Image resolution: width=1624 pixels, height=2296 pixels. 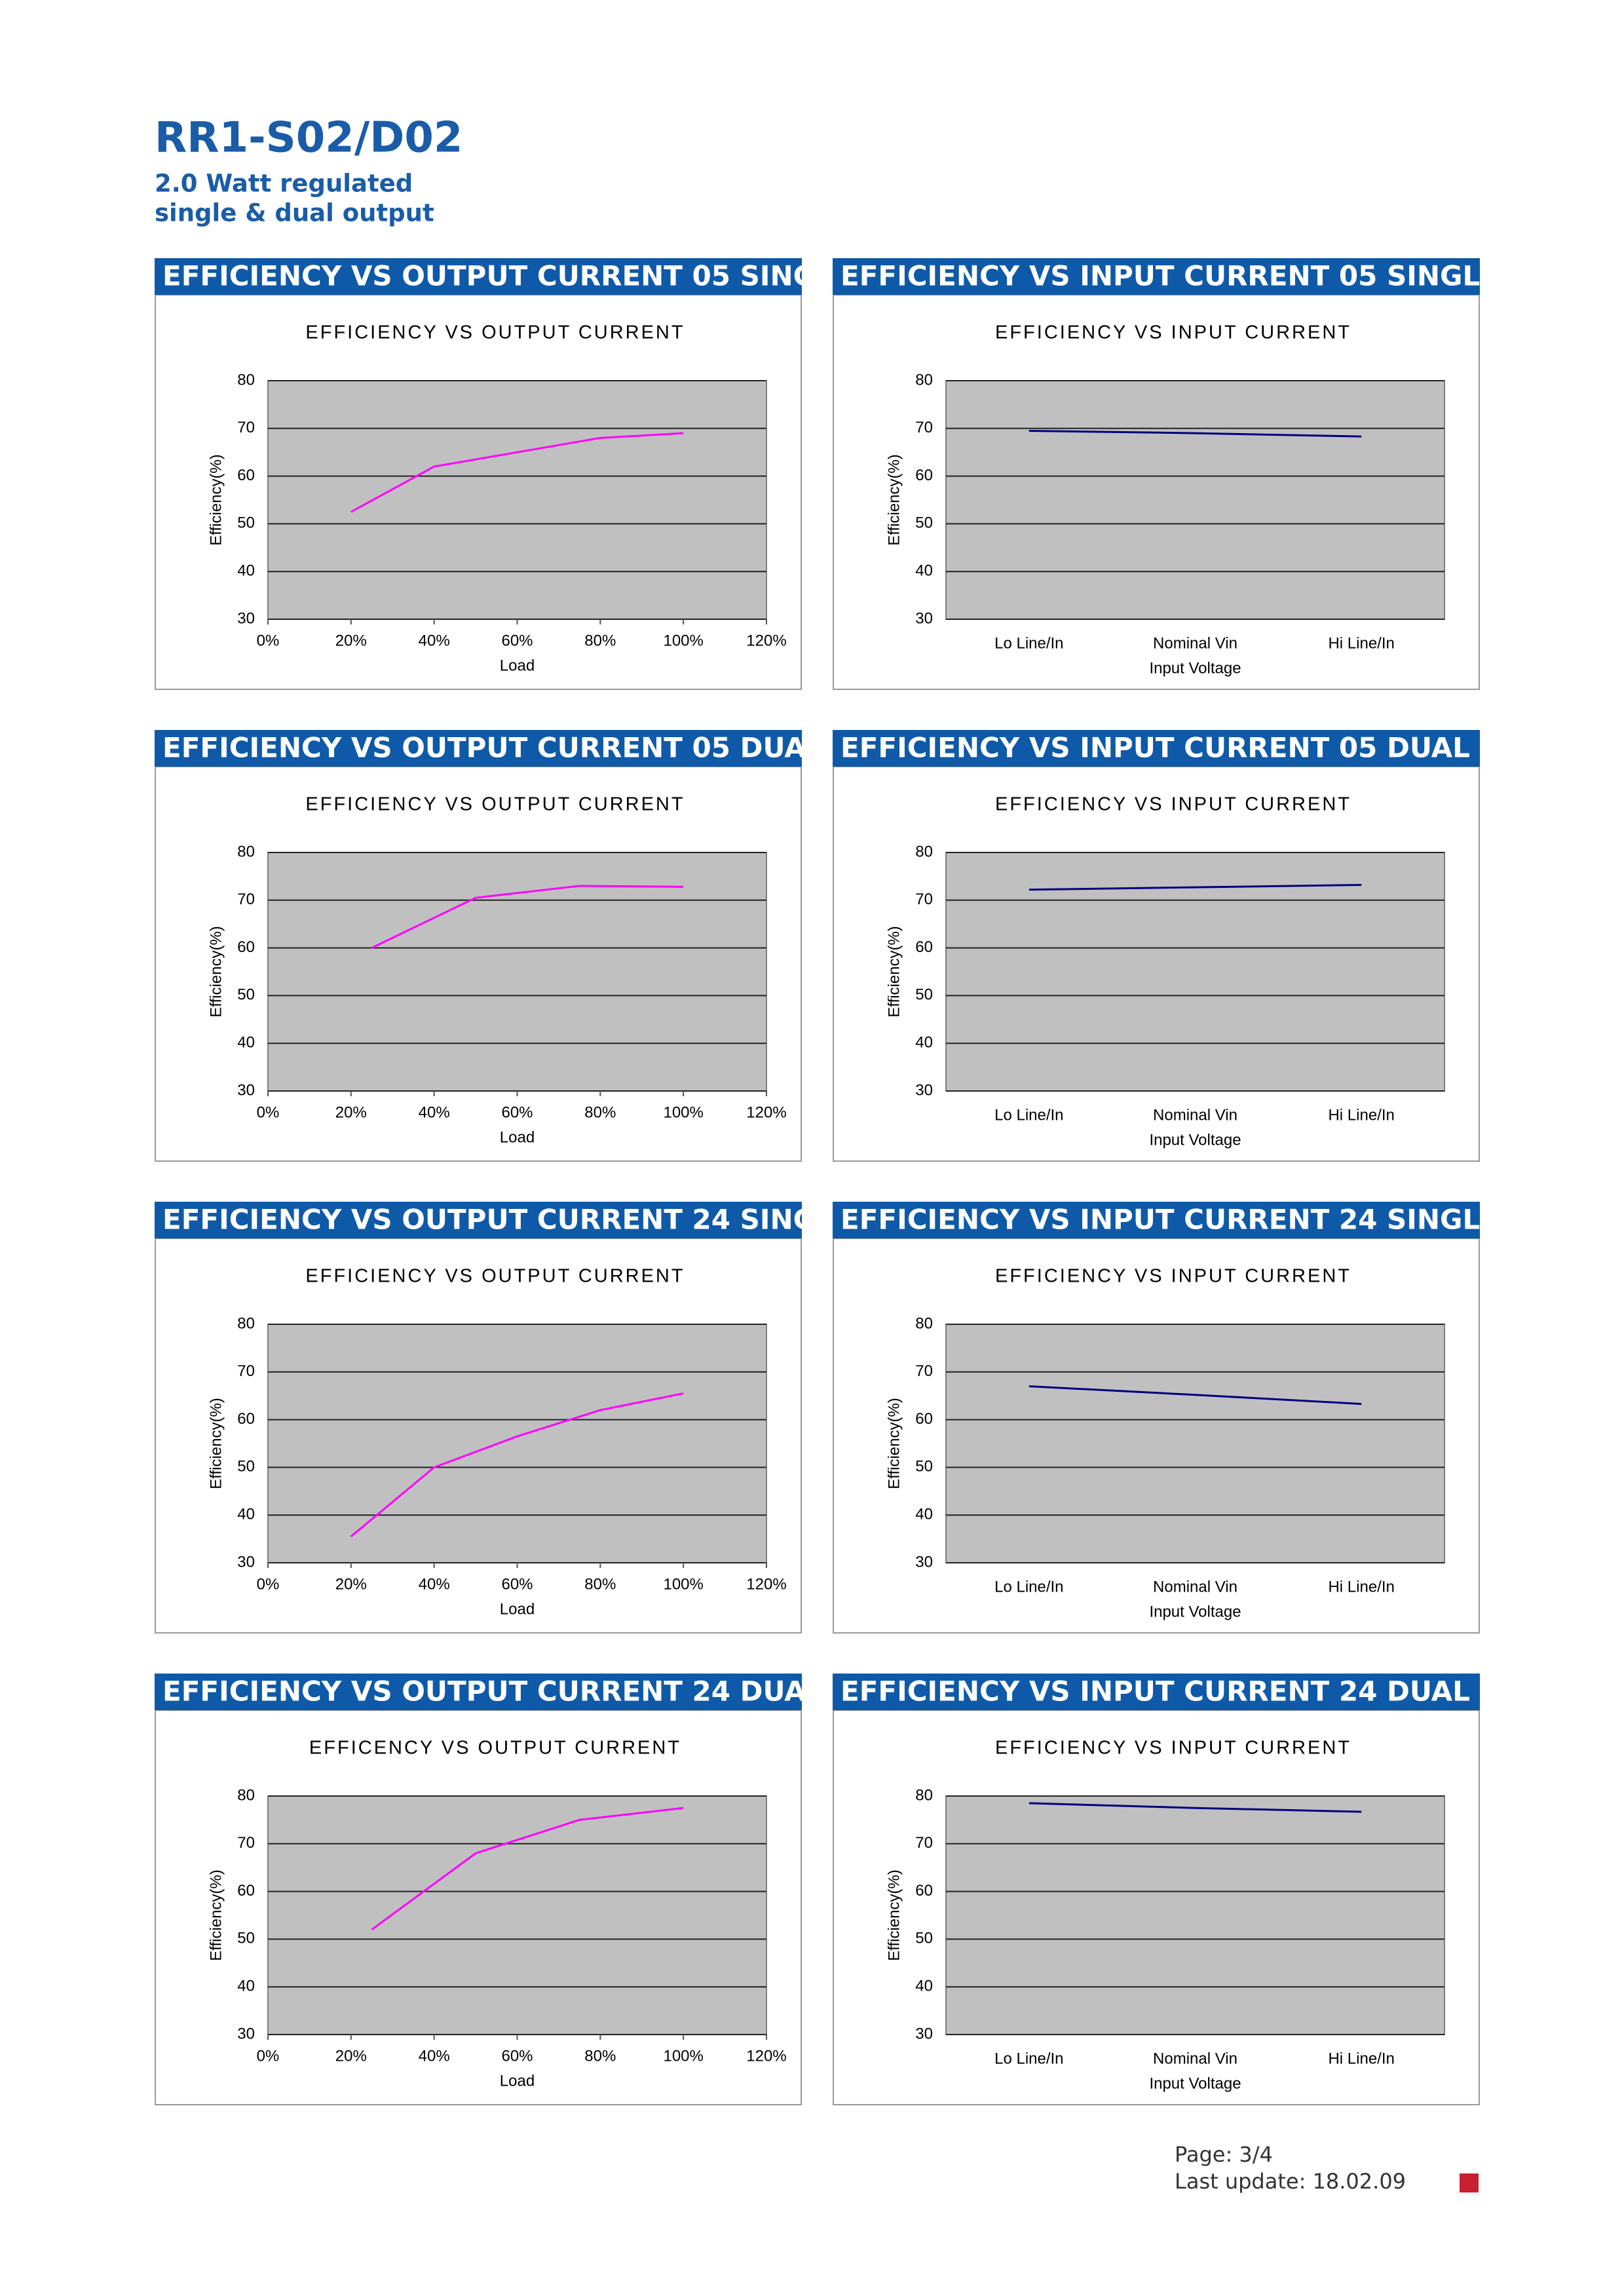 I want to click on section-heading: EFFICIENCY VS INPUT CURRENT 24 SINGLE, so click(x=1169, y=1220).